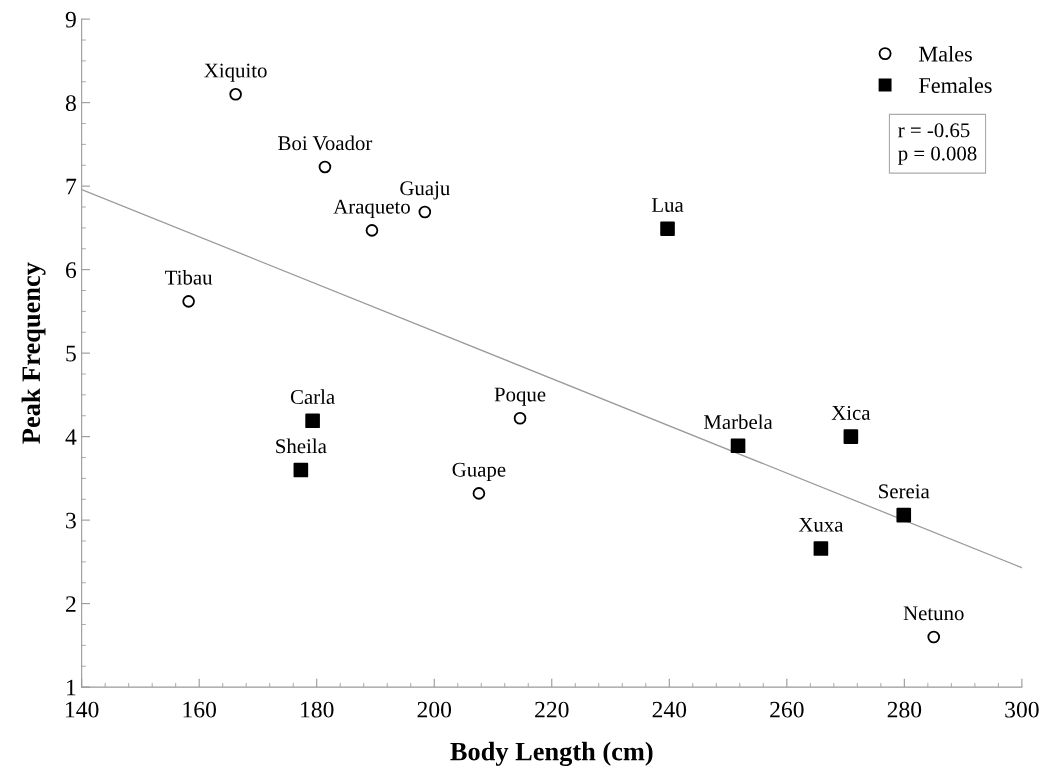 The image size is (1047, 766). What do you see at coordinates (933, 613) in the screenshot?
I see `annotation: Netuno` at bounding box center [933, 613].